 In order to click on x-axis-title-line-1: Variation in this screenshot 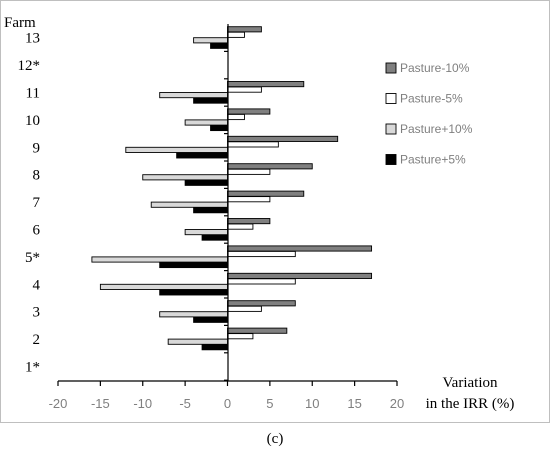, I will do `click(470, 383)`.